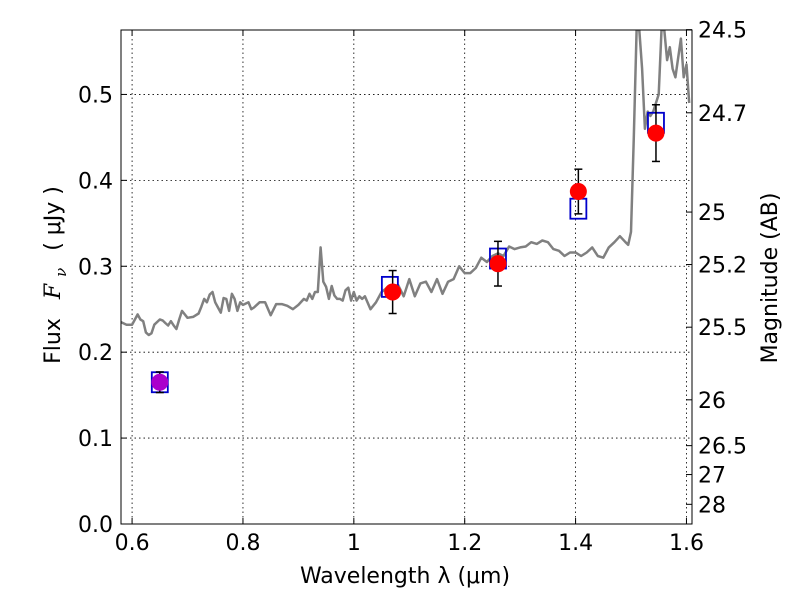  What do you see at coordinates (95, 439) in the screenshot?
I see `y-tick-label: 0.1` at bounding box center [95, 439].